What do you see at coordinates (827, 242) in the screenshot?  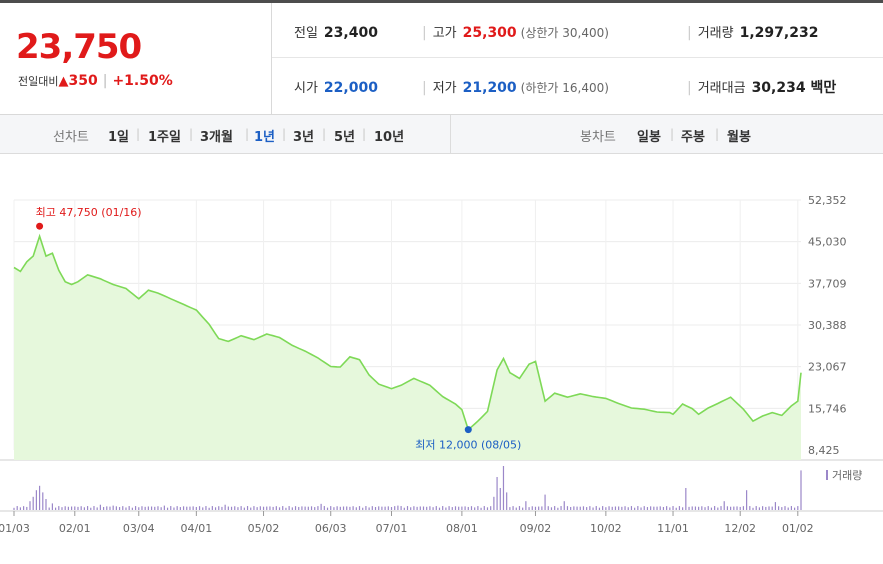 I see `y-tick-label: 45,030` at bounding box center [827, 242].